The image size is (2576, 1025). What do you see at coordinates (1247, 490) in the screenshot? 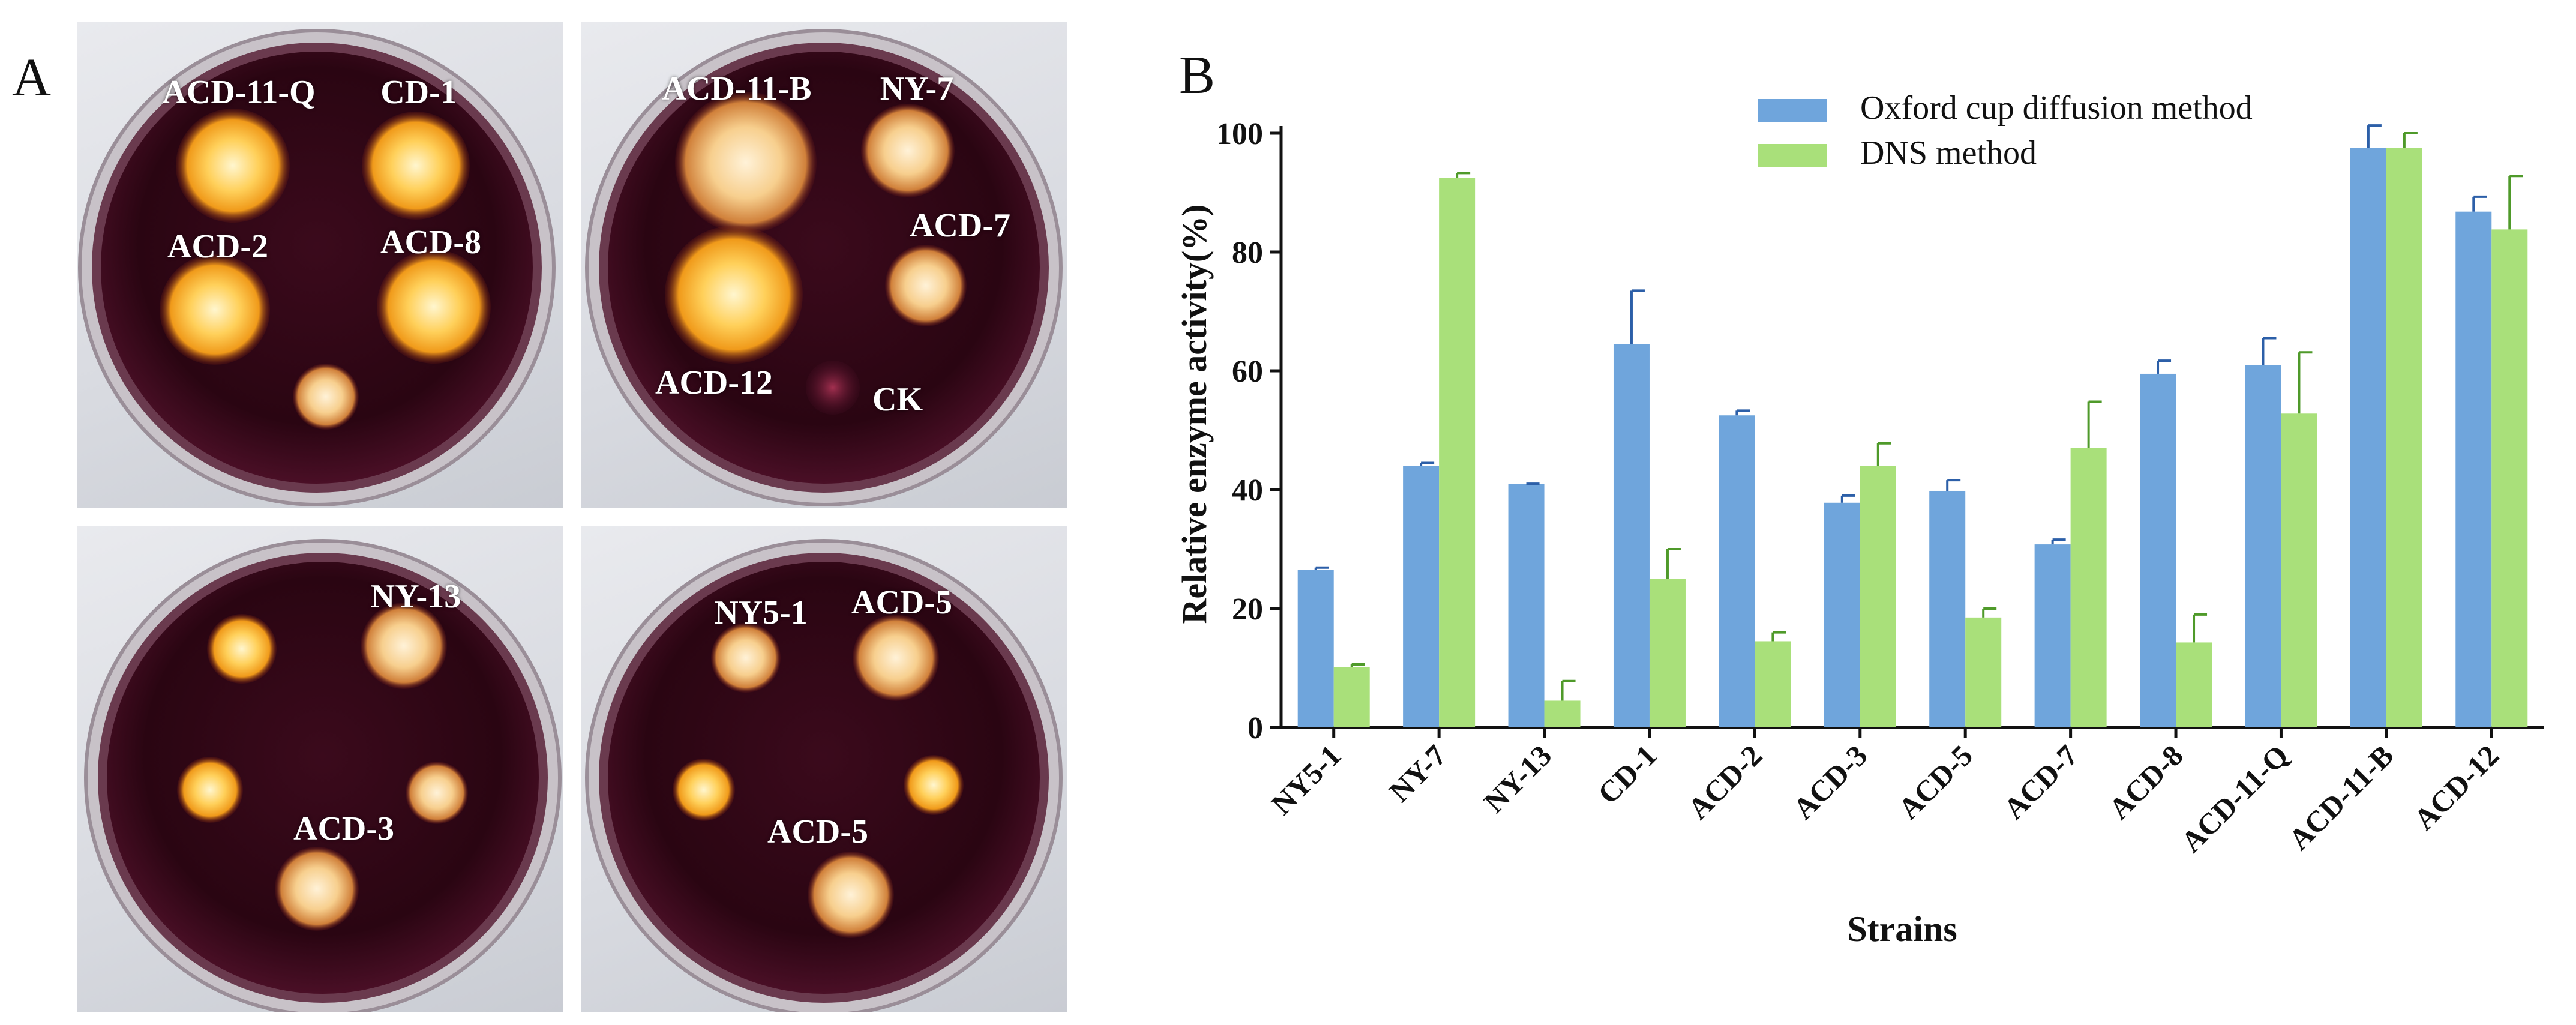
I see `y-tick-label: 40` at bounding box center [1247, 490].